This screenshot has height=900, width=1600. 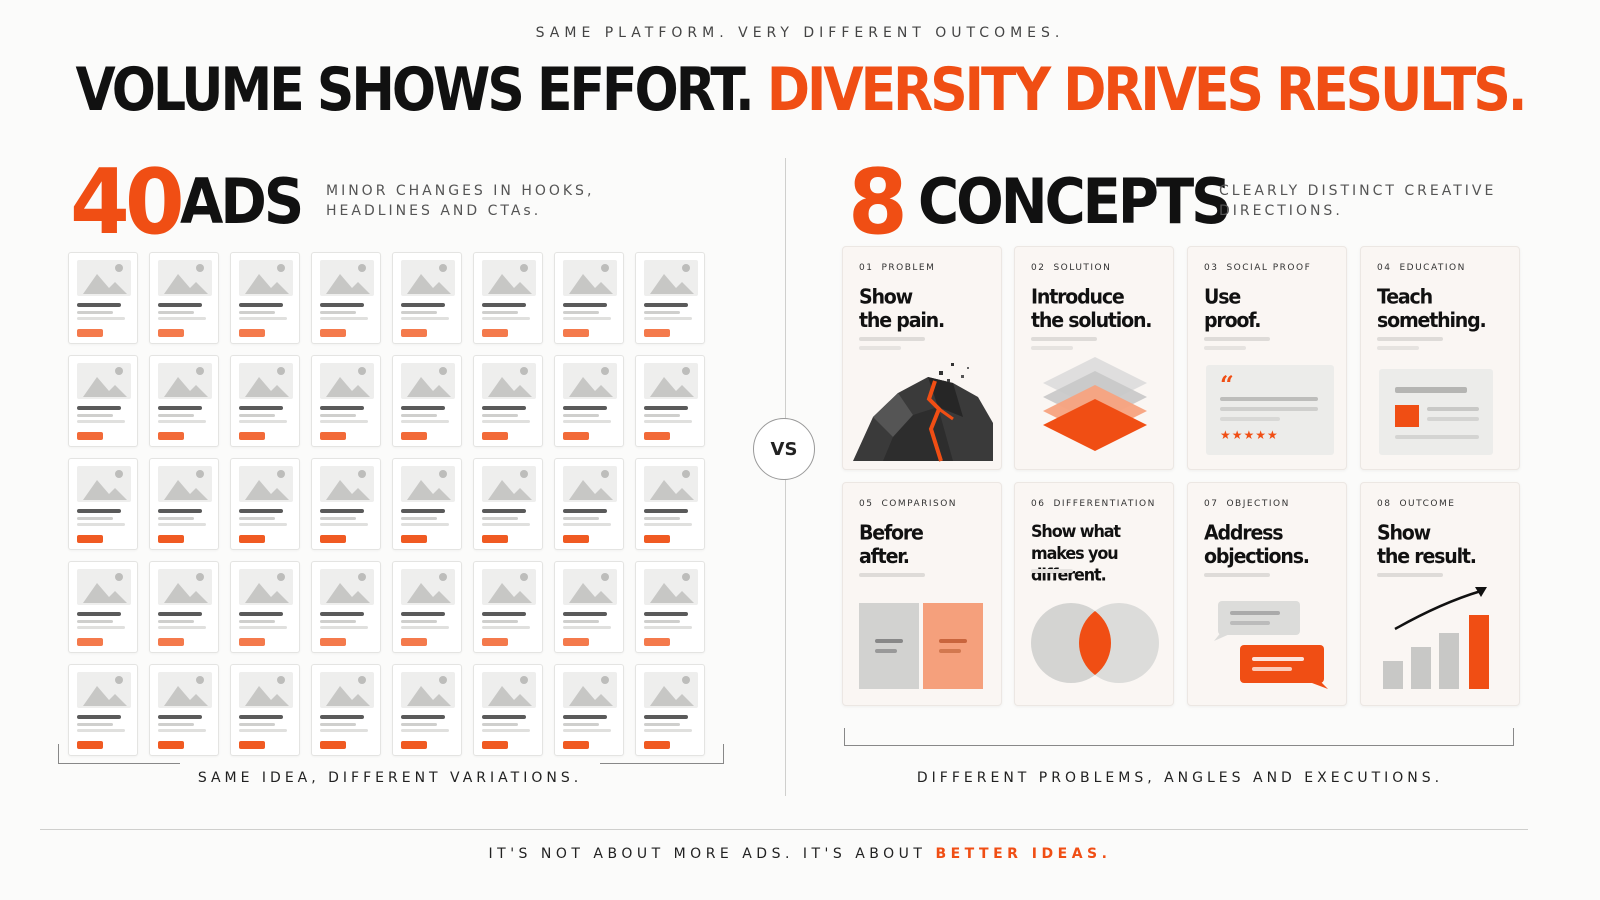 What do you see at coordinates (1271, 645) in the screenshot?
I see `chat-bubbles-icon` at bounding box center [1271, 645].